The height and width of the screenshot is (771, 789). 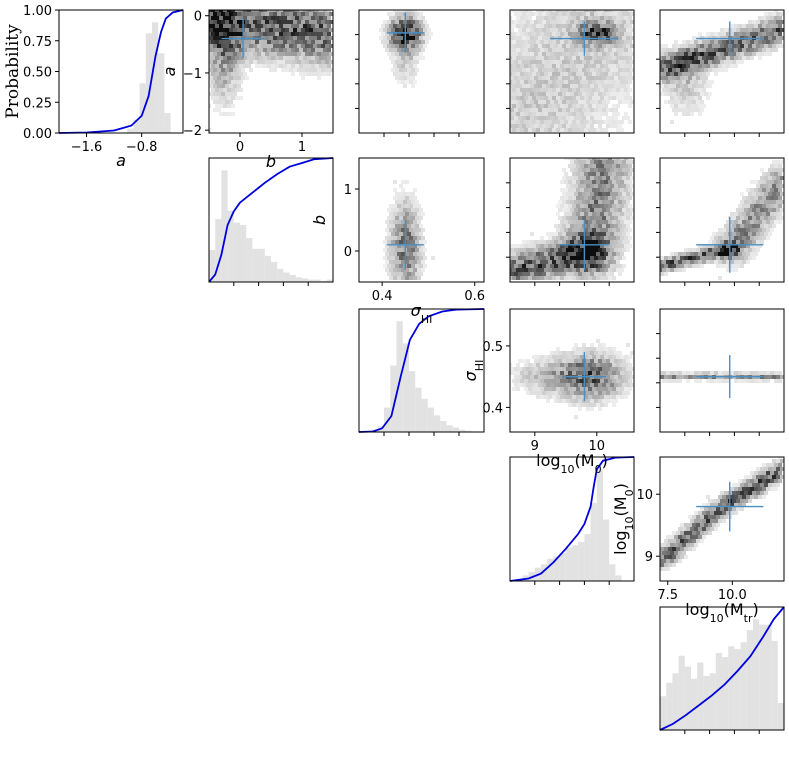 I want to click on x-axis-label: b, so click(x=271, y=161).